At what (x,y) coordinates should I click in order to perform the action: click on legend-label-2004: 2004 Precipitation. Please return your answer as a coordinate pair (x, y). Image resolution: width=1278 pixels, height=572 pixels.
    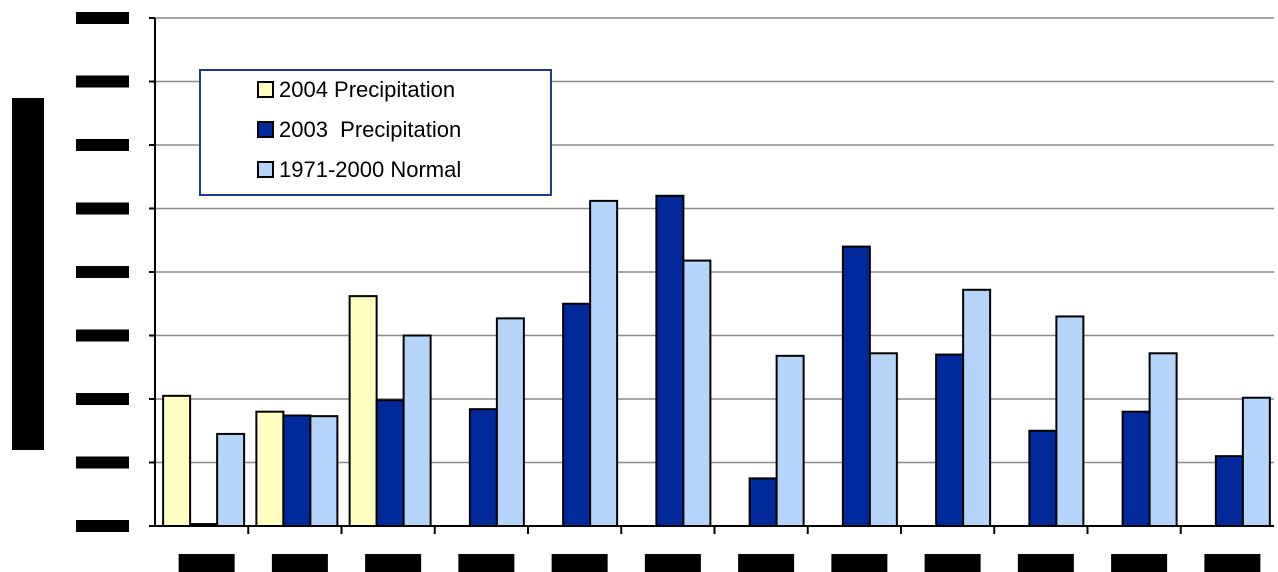
    Looking at the image, I should click on (367, 89).